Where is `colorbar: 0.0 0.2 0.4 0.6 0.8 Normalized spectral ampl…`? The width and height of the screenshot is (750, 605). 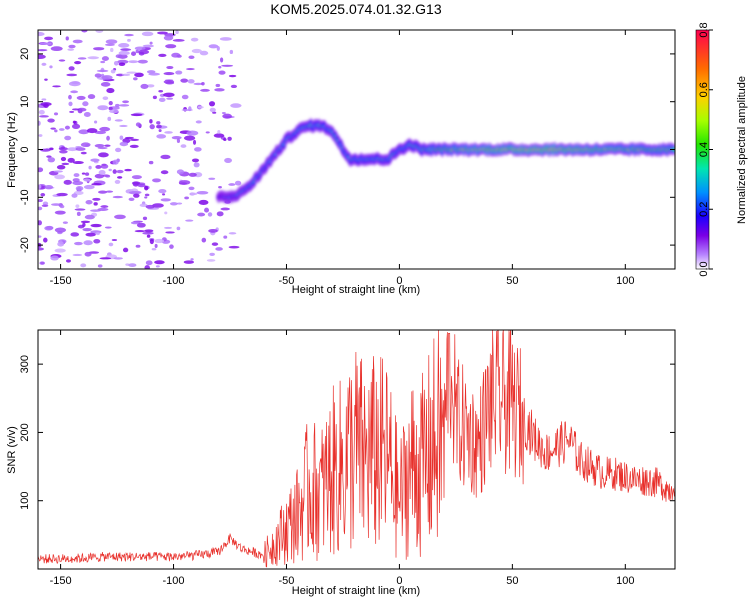 colorbar: 0.0 0.2 0.4 0.6 0.8 Normalized spectral ampl… is located at coordinates (721, 149).